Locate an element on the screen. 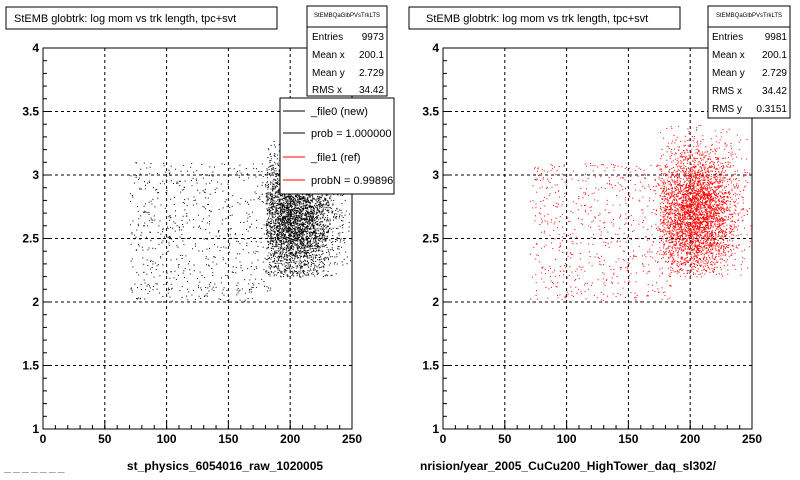 The width and height of the screenshot is (800, 480). left-stats-value: 2.729 is located at coordinates (371, 73).